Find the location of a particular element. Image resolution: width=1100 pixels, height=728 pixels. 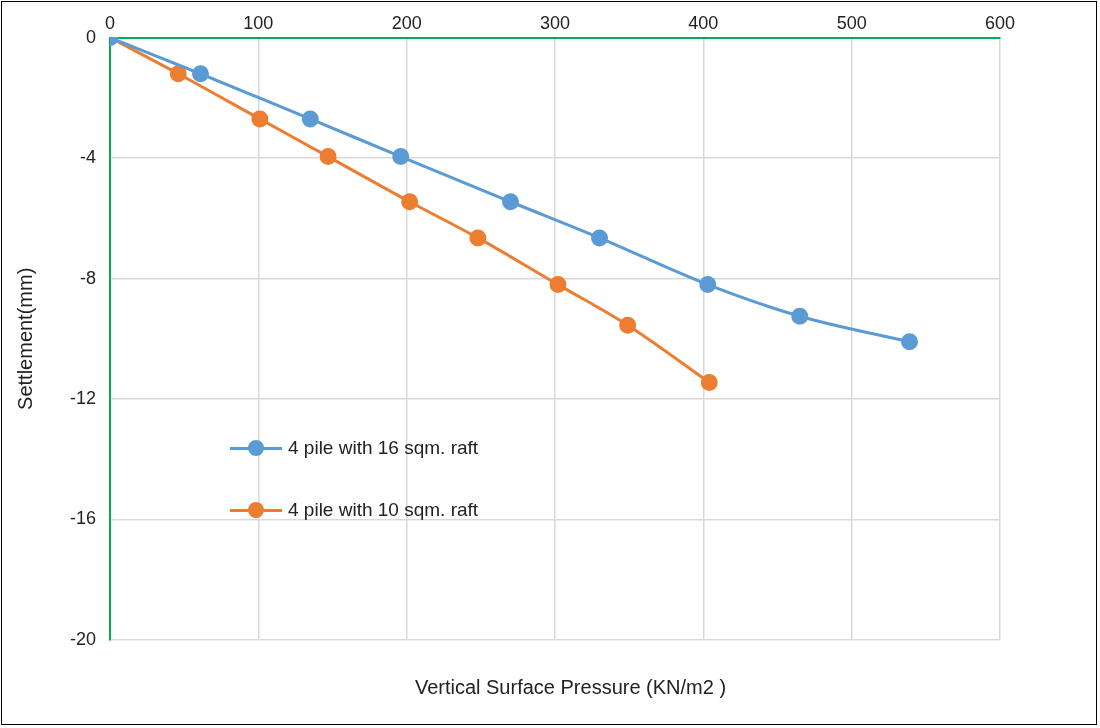

y-tick-label: -20 is located at coordinates (83, 638).